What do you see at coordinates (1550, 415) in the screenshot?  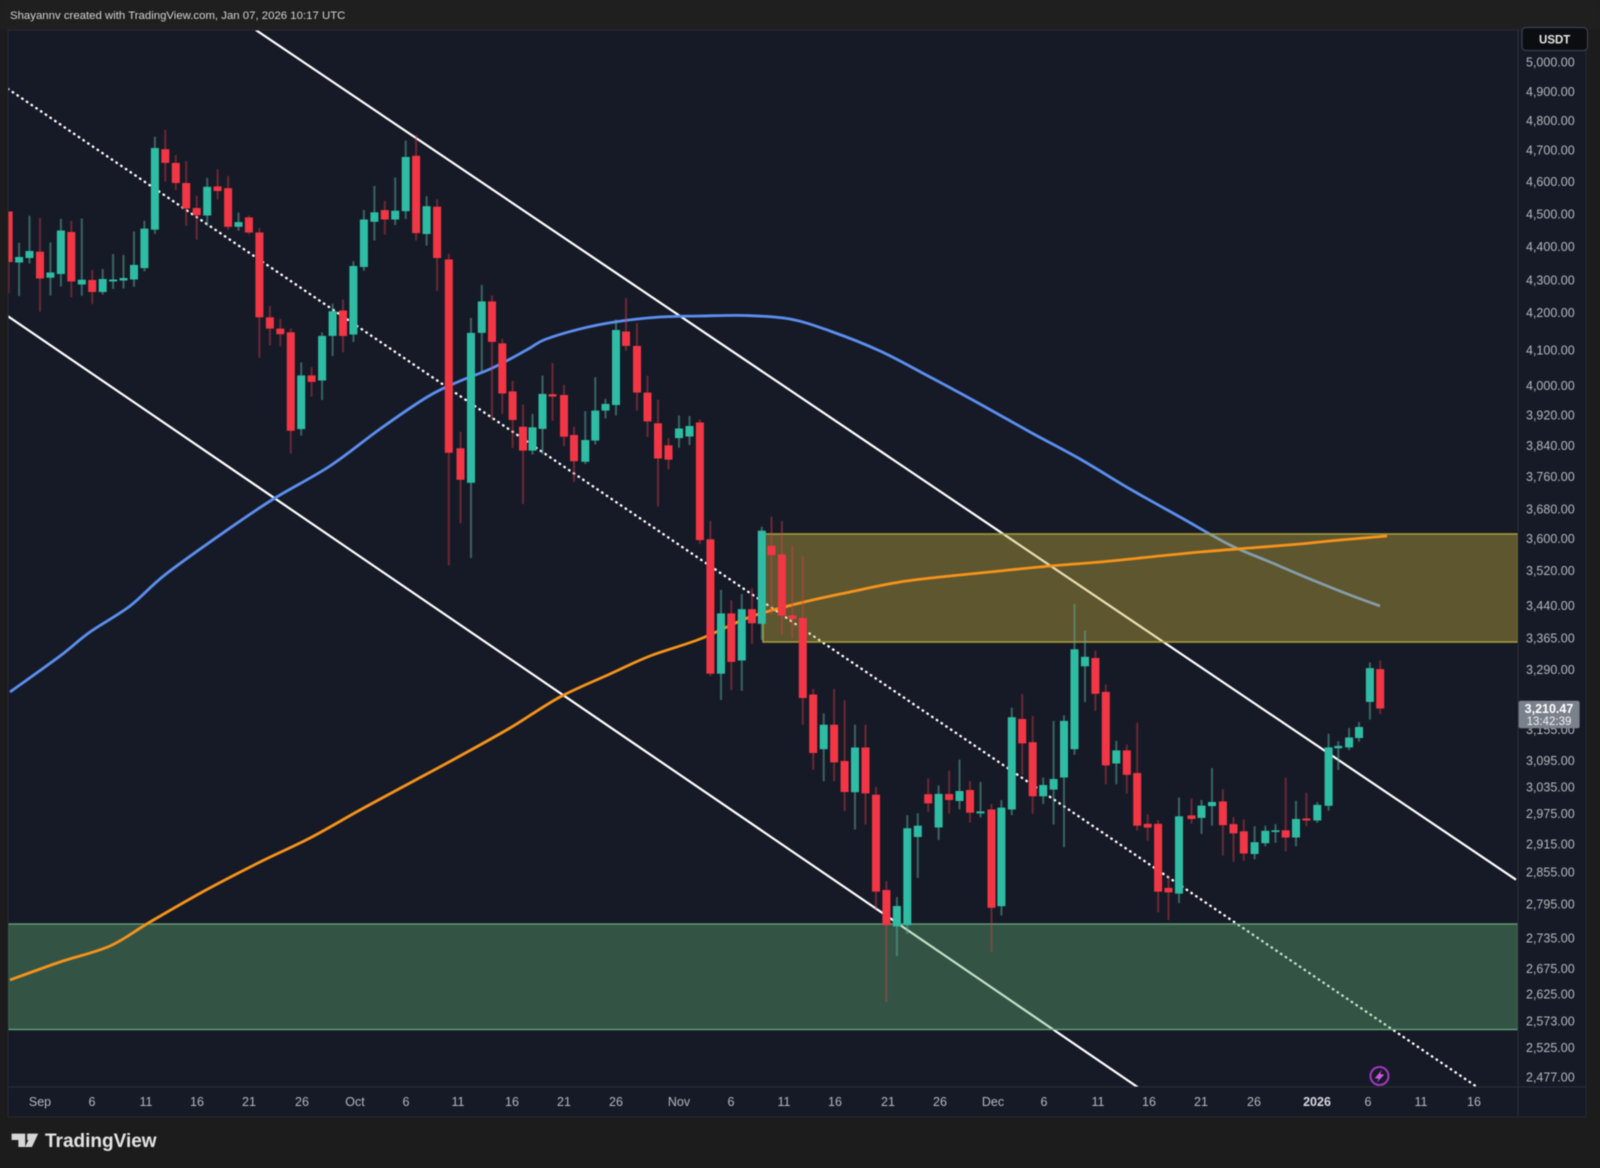 I see `svg-text: 3,920.00` at bounding box center [1550, 415].